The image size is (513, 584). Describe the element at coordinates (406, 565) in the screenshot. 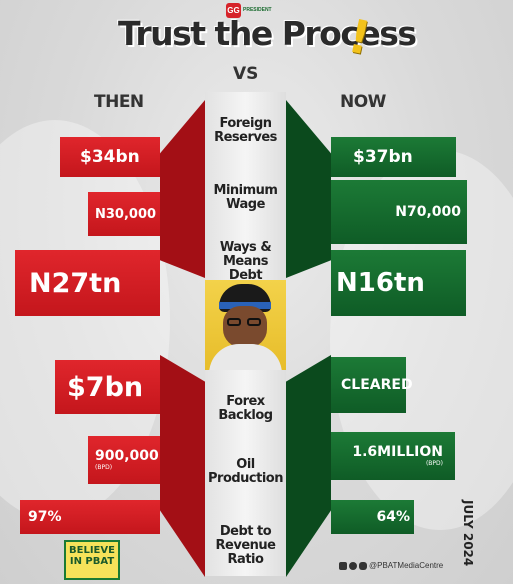

I see `social-handle-text: @PBATMediaCentre` at that location.